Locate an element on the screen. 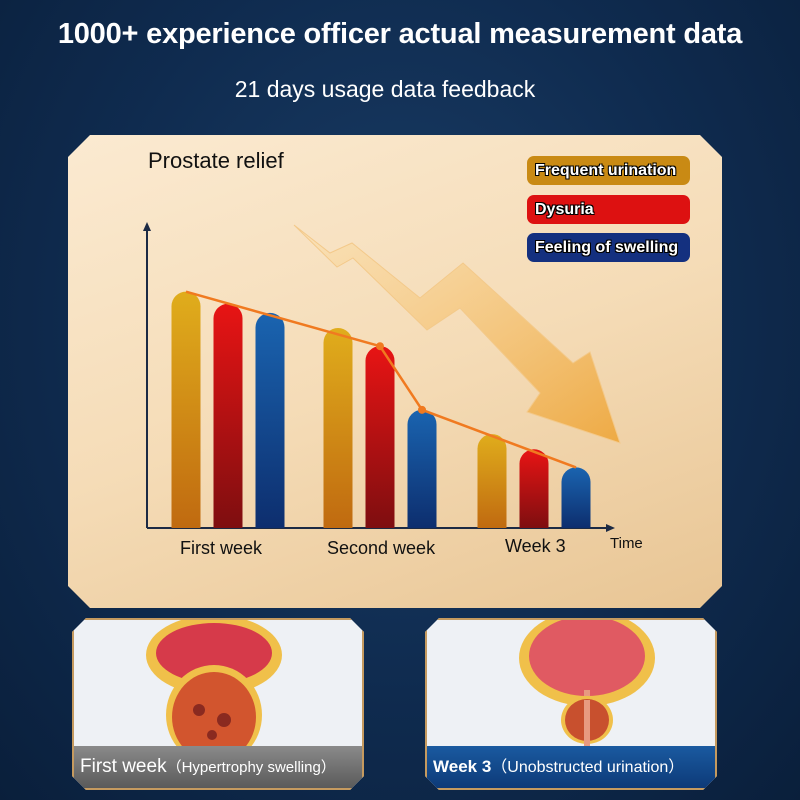 This screenshot has width=800, height=800. photo-caption-note: （Unobstructed urination） is located at coordinates (588, 767).